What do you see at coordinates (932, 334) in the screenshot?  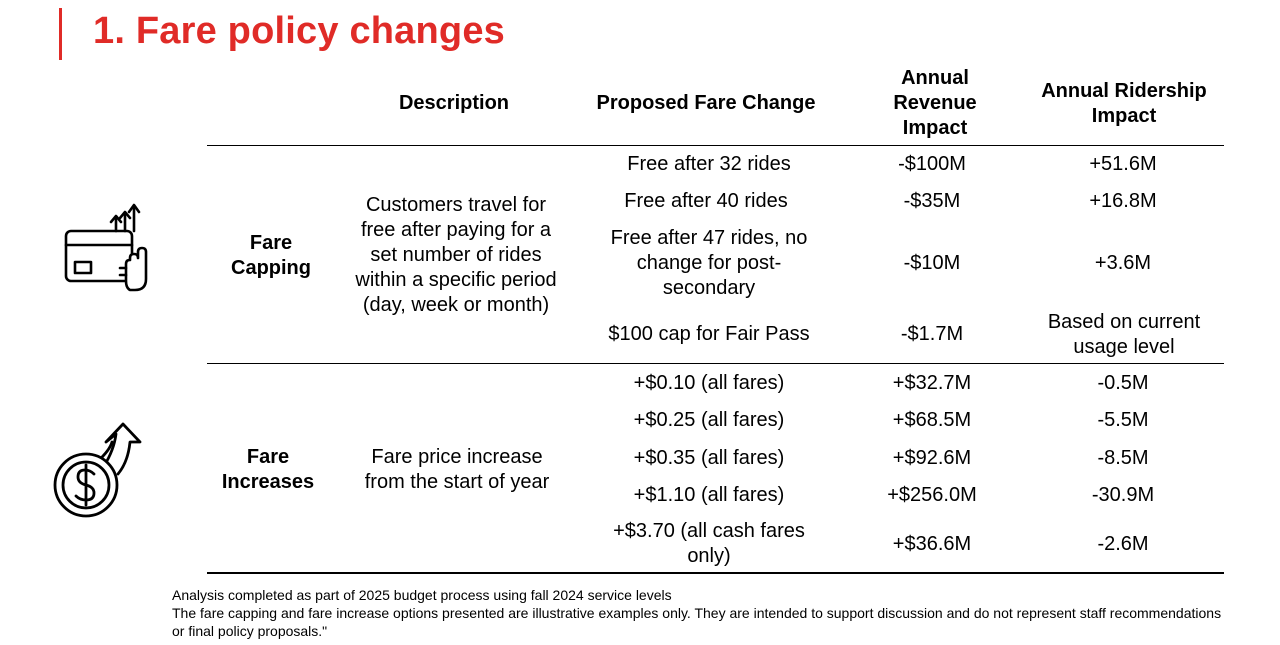 I see `capping-row-4-revenue: -$1.7M` at bounding box center [932, 334].